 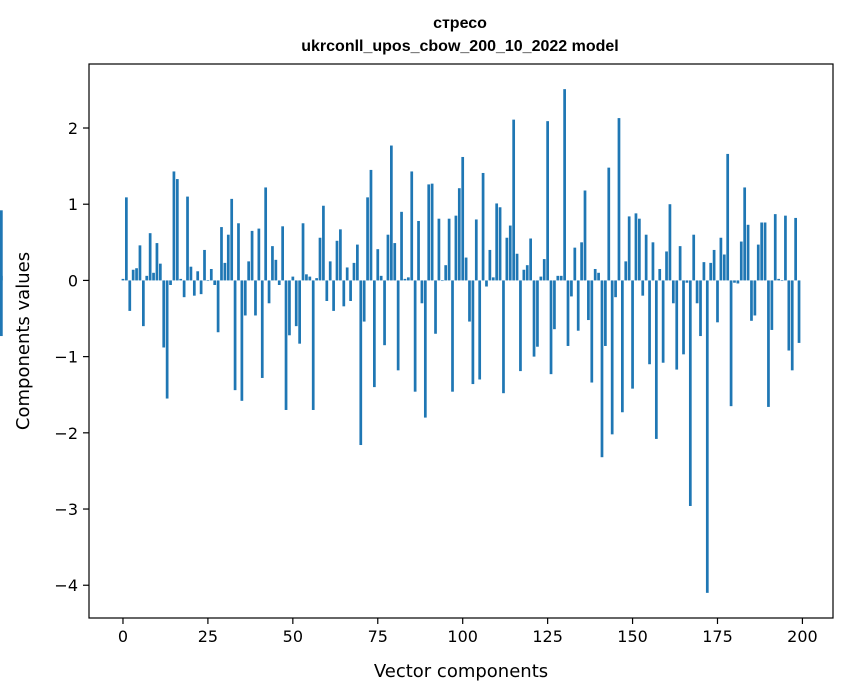 What do you see at coordinates (71, 357) in the screenshot?
I see `y-axis-ticks: −4 −3 −2 −1 0 1 2` at bounding box center [71, 357].